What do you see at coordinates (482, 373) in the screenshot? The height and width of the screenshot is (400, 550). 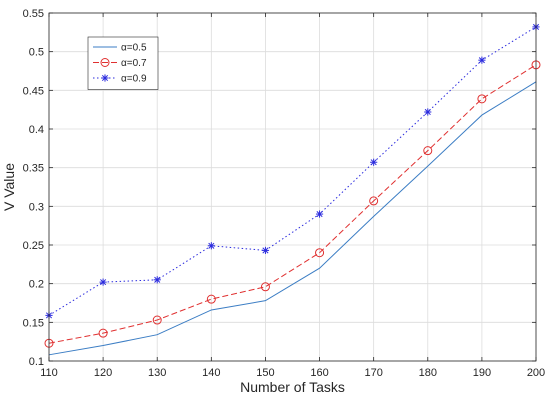 I see `x-tick-label: 190` at bounding box center [482, 373].